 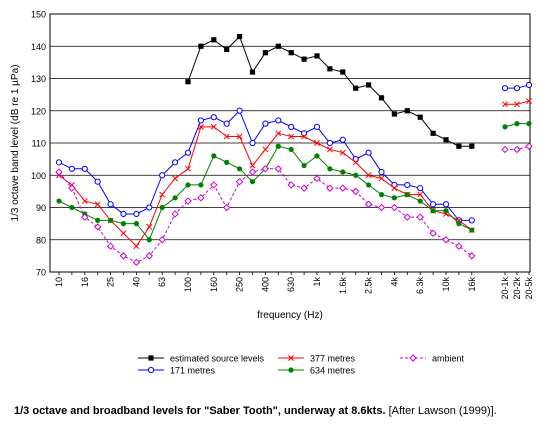 I want to click on x-tick-label: 16k, so click(x=472, y=284).